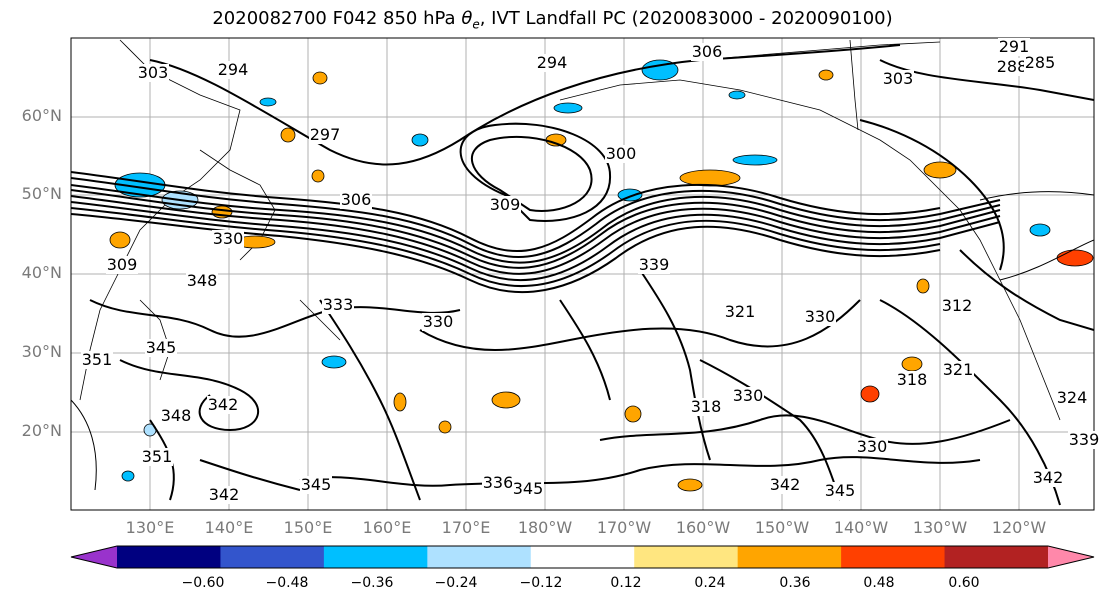 The image size is (1105, 603). Describe the element at coordinates (703, 527) in the screenshot. I see `lon-label-160w: 160°W` at that location.